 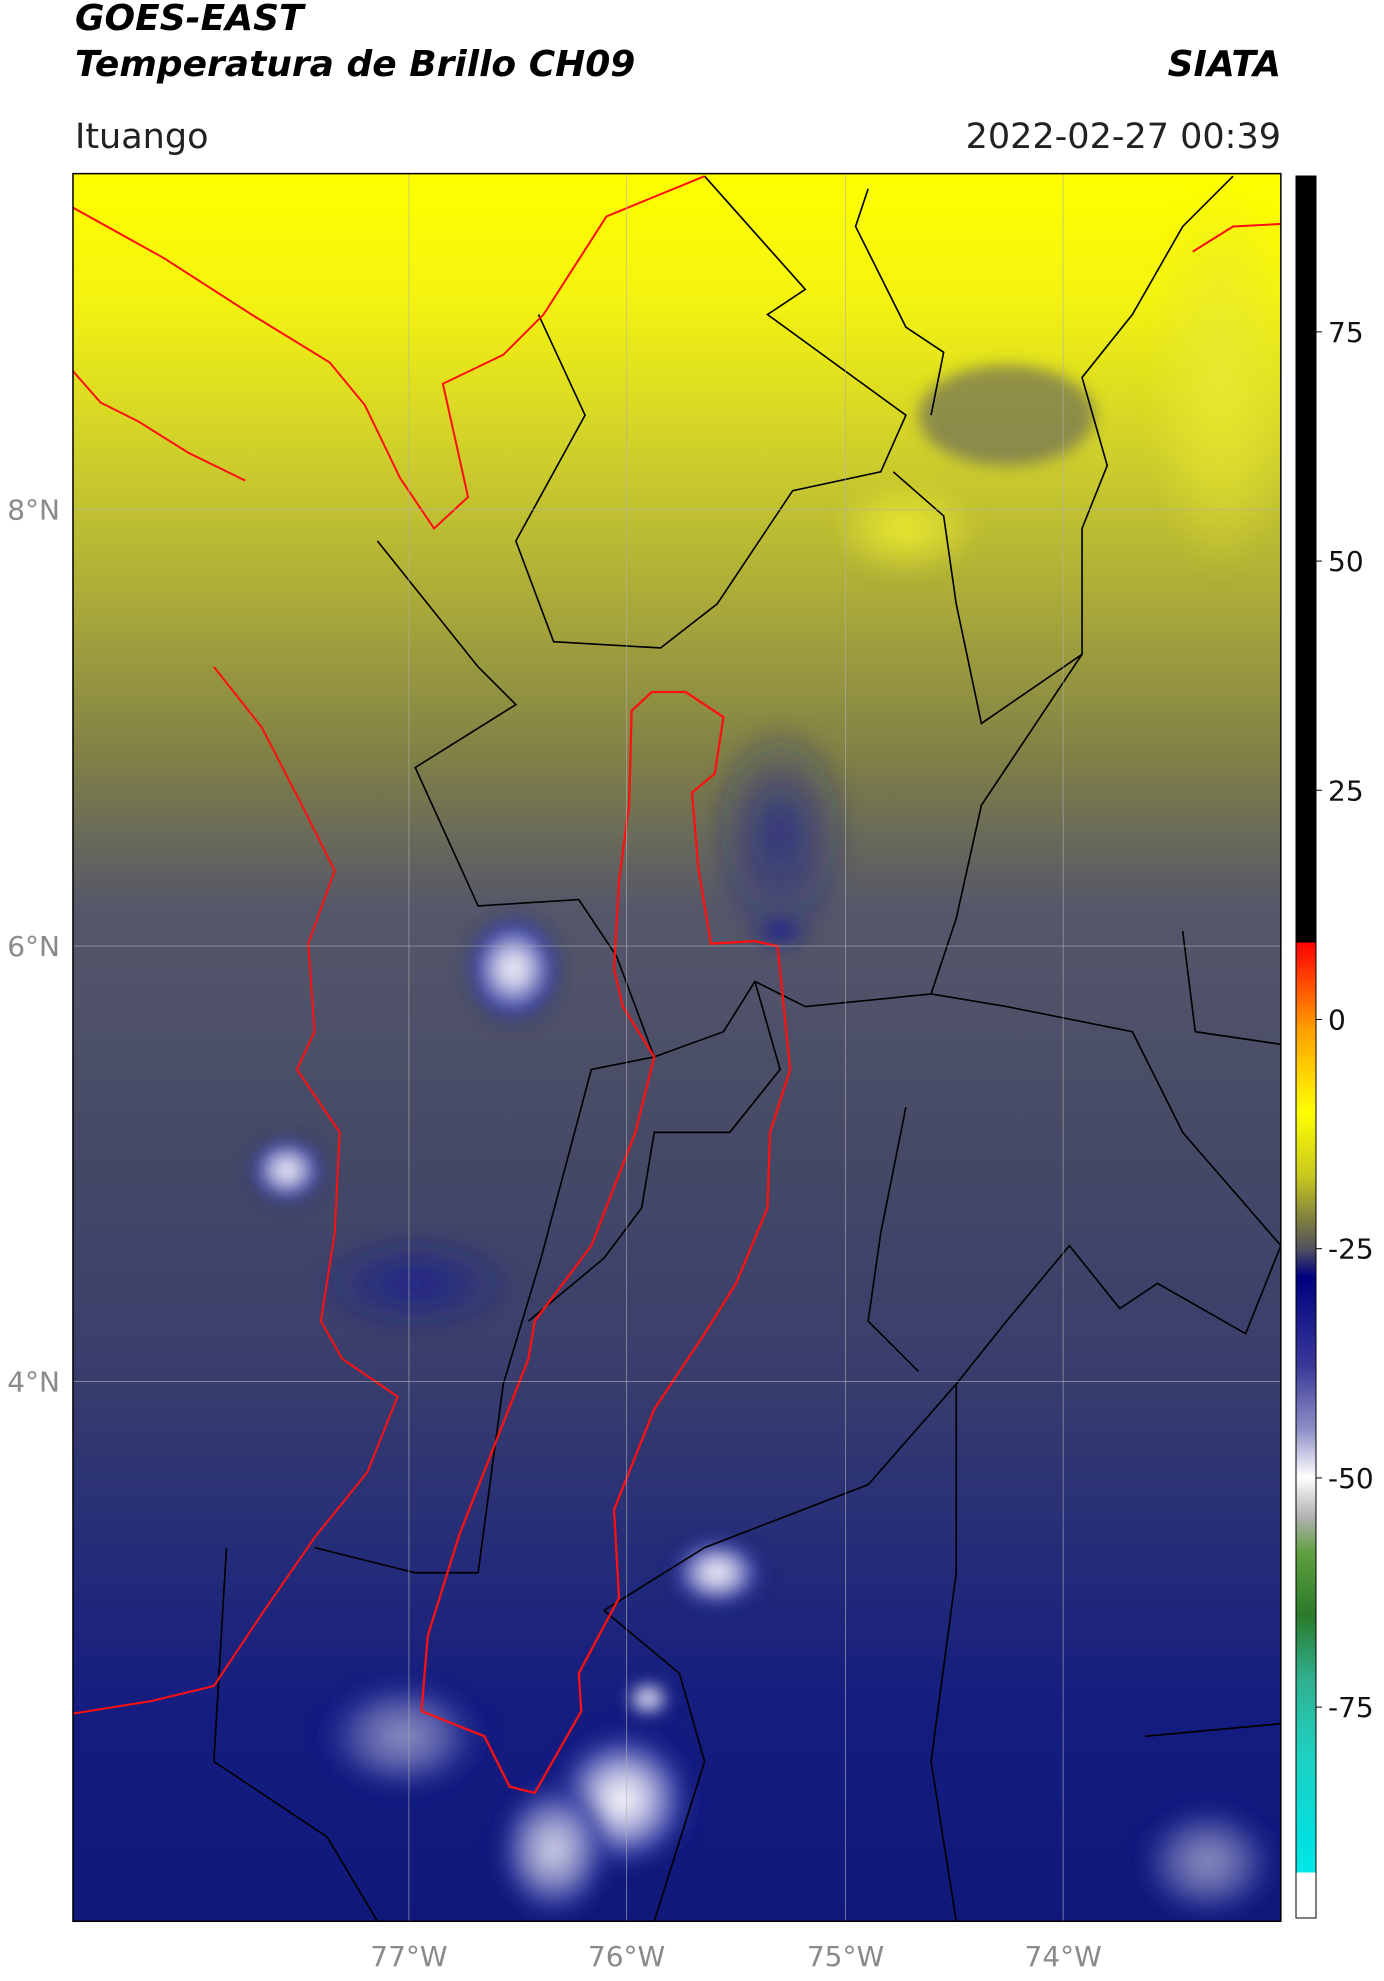 I want to click on ituango-region, so click(x=606, y=1242).